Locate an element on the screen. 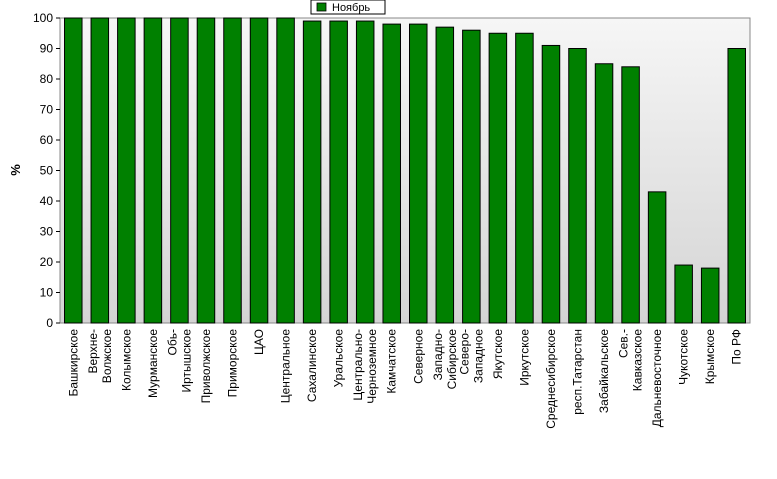 This screenshot has width=777, height=479. y-tick-label: 50 is located at coordinates (47, 171).